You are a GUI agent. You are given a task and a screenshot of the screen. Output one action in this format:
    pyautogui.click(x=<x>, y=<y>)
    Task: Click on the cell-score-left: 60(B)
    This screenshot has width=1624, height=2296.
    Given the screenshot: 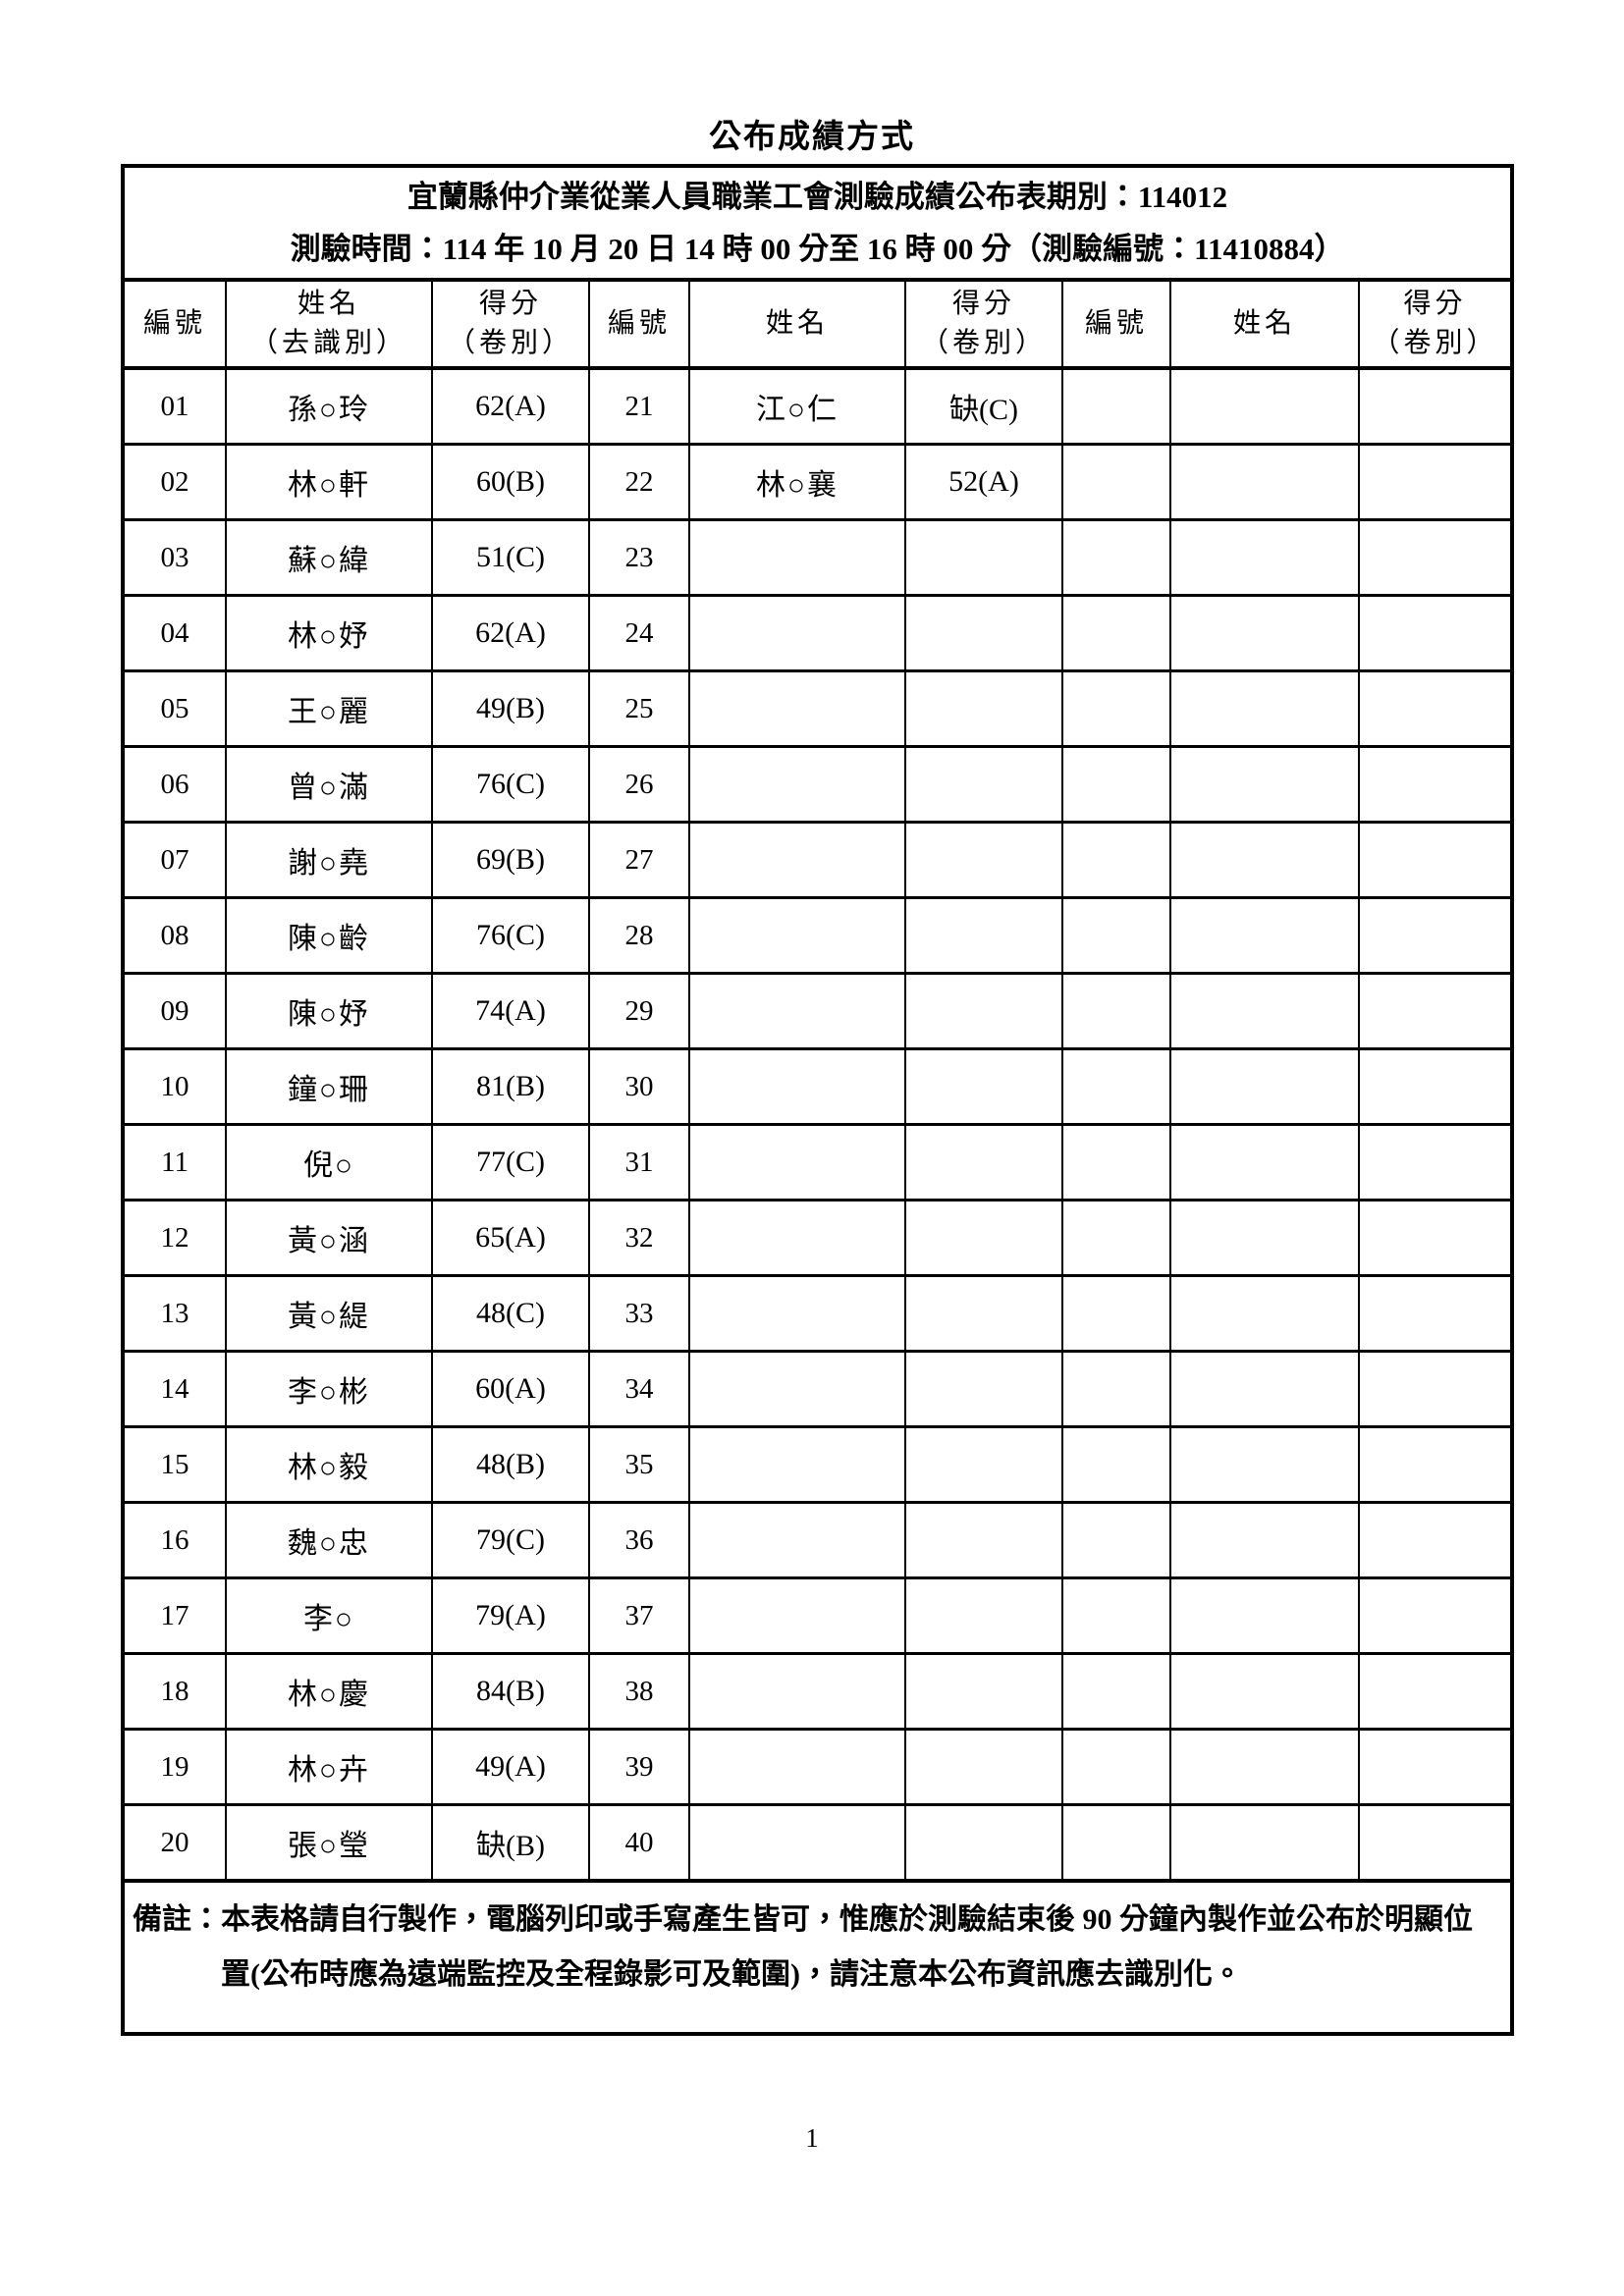 What is the action you would take?
    pyautogui.click(x=510, y=482)
    